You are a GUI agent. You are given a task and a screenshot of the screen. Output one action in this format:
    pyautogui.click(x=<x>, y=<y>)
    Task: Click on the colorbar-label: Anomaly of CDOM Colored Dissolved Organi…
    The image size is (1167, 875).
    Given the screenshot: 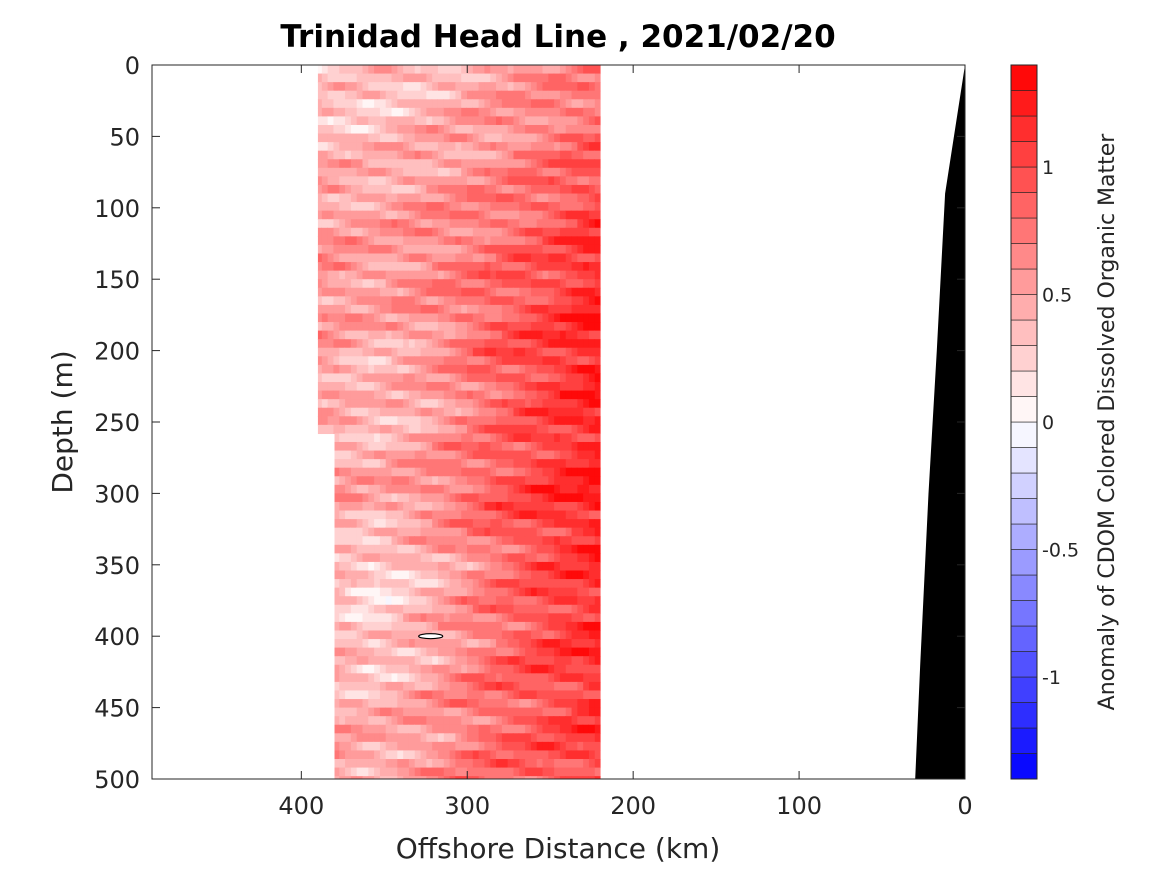 What is the action you would take?
    pyautogui.click(x=1107, y=422)
    